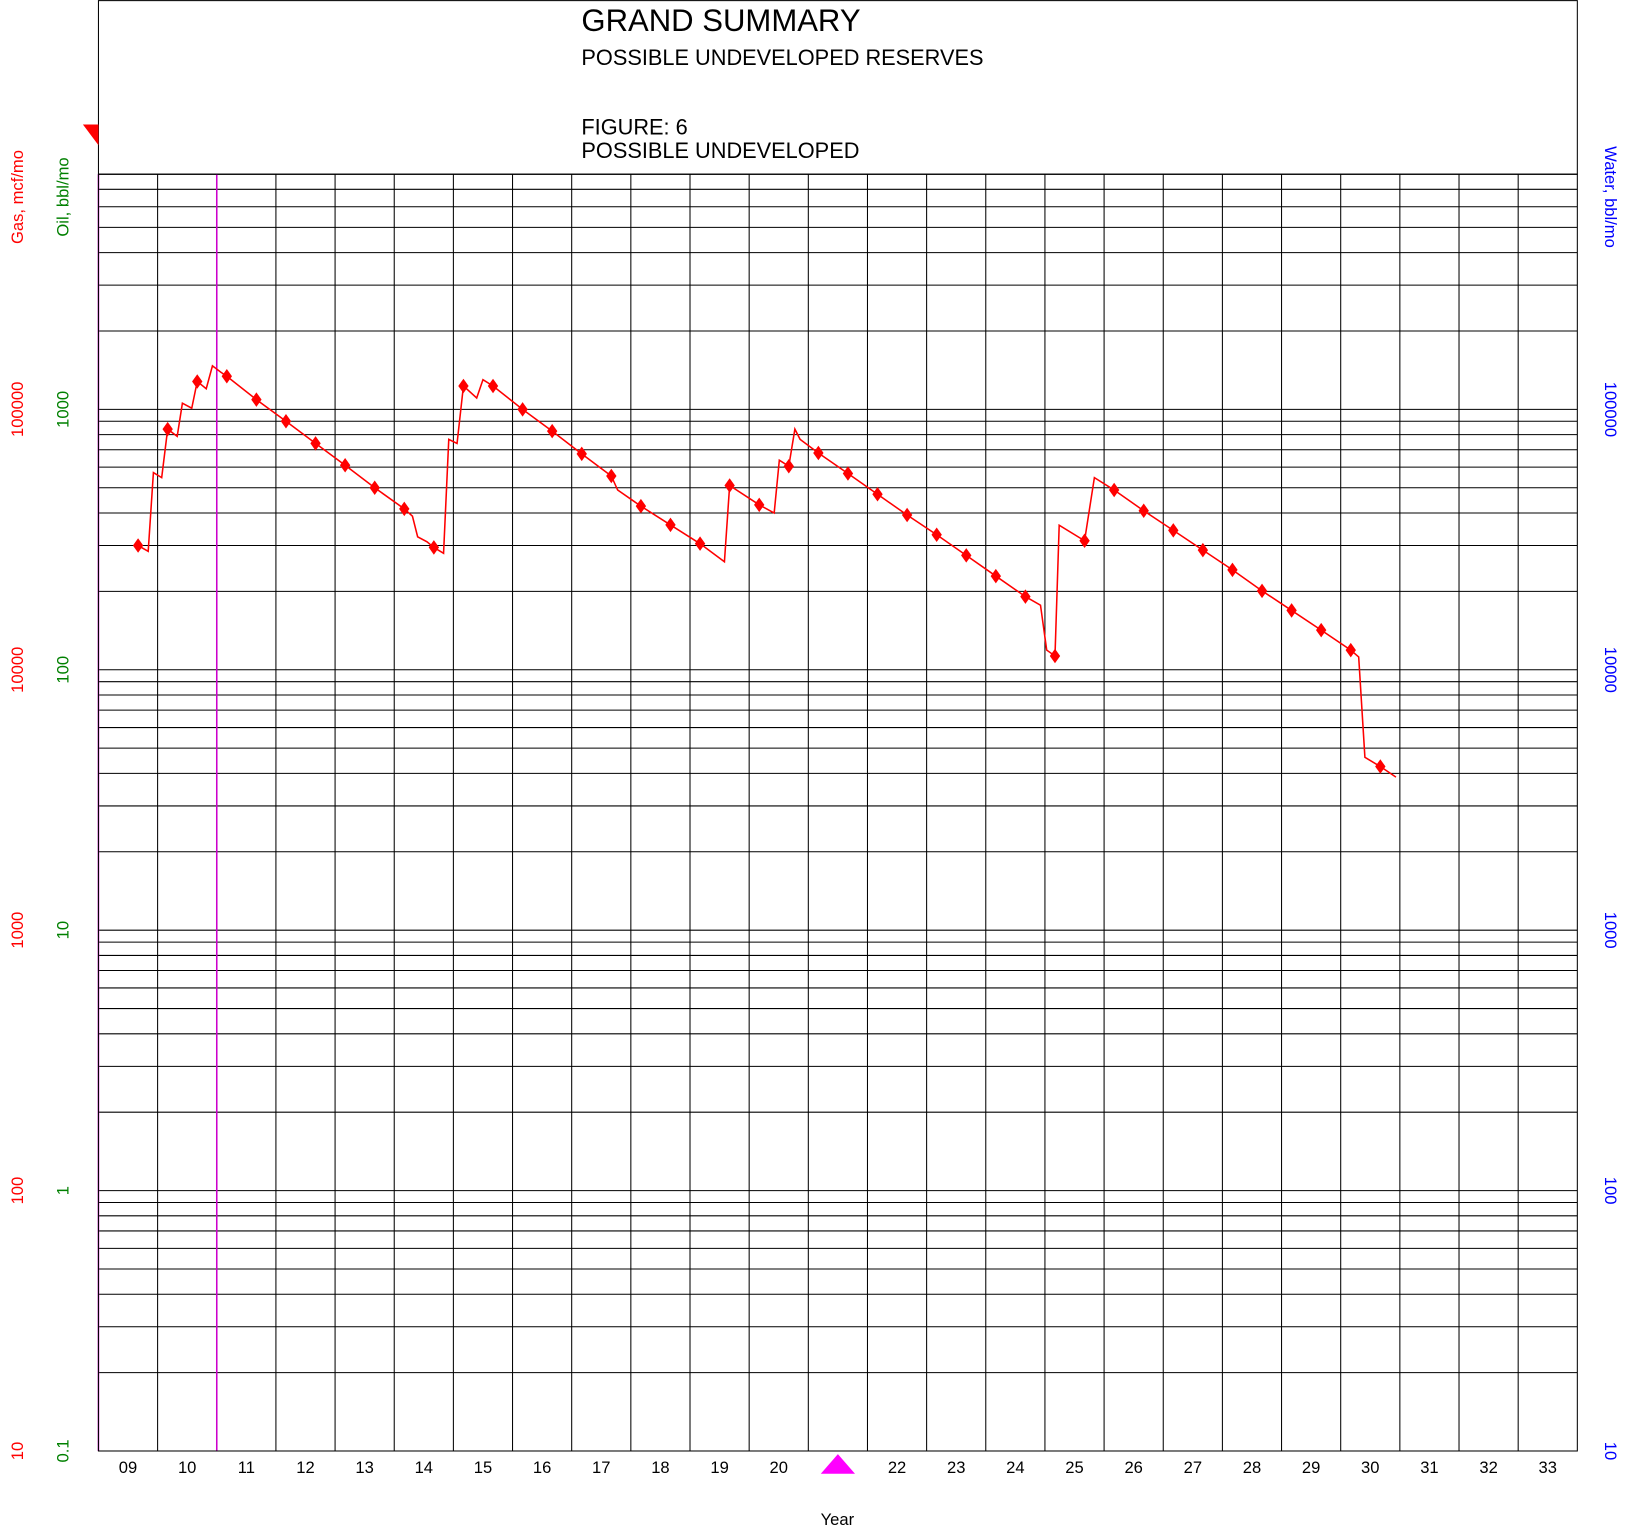 The height and width of the screenshot is (1534, 1625). I want to click on y2-axis-title: Water, bbl/mo, so click(1610, 197).